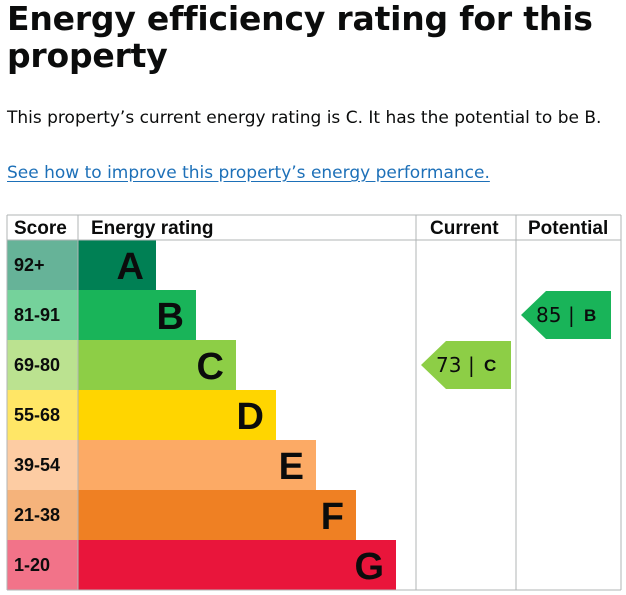 The height and width of the screenshot is (595, 626). Describe the element at coordinates (170, 317) in the screenshot. I see `rating-letter-b: B` at that location.